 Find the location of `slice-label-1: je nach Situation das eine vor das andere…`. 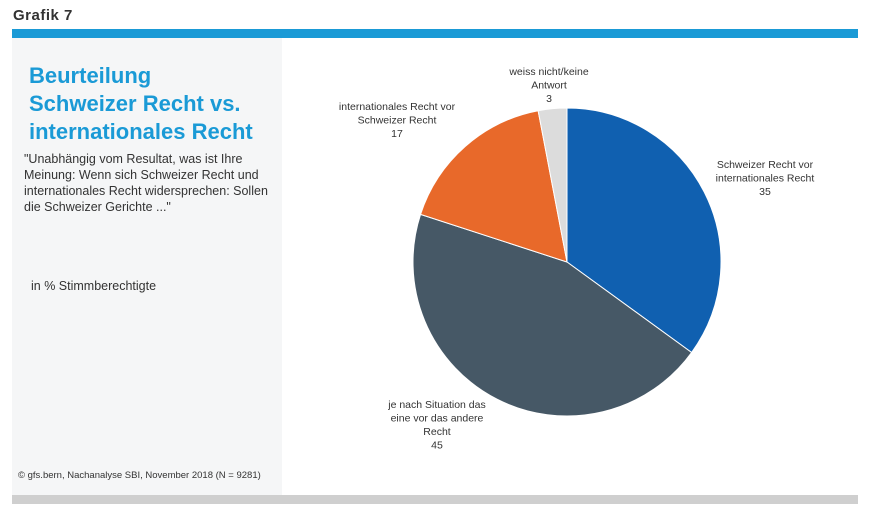

slice-label-1: je nach Situation das eine vor das andere… is located at coordinates (436, 425).